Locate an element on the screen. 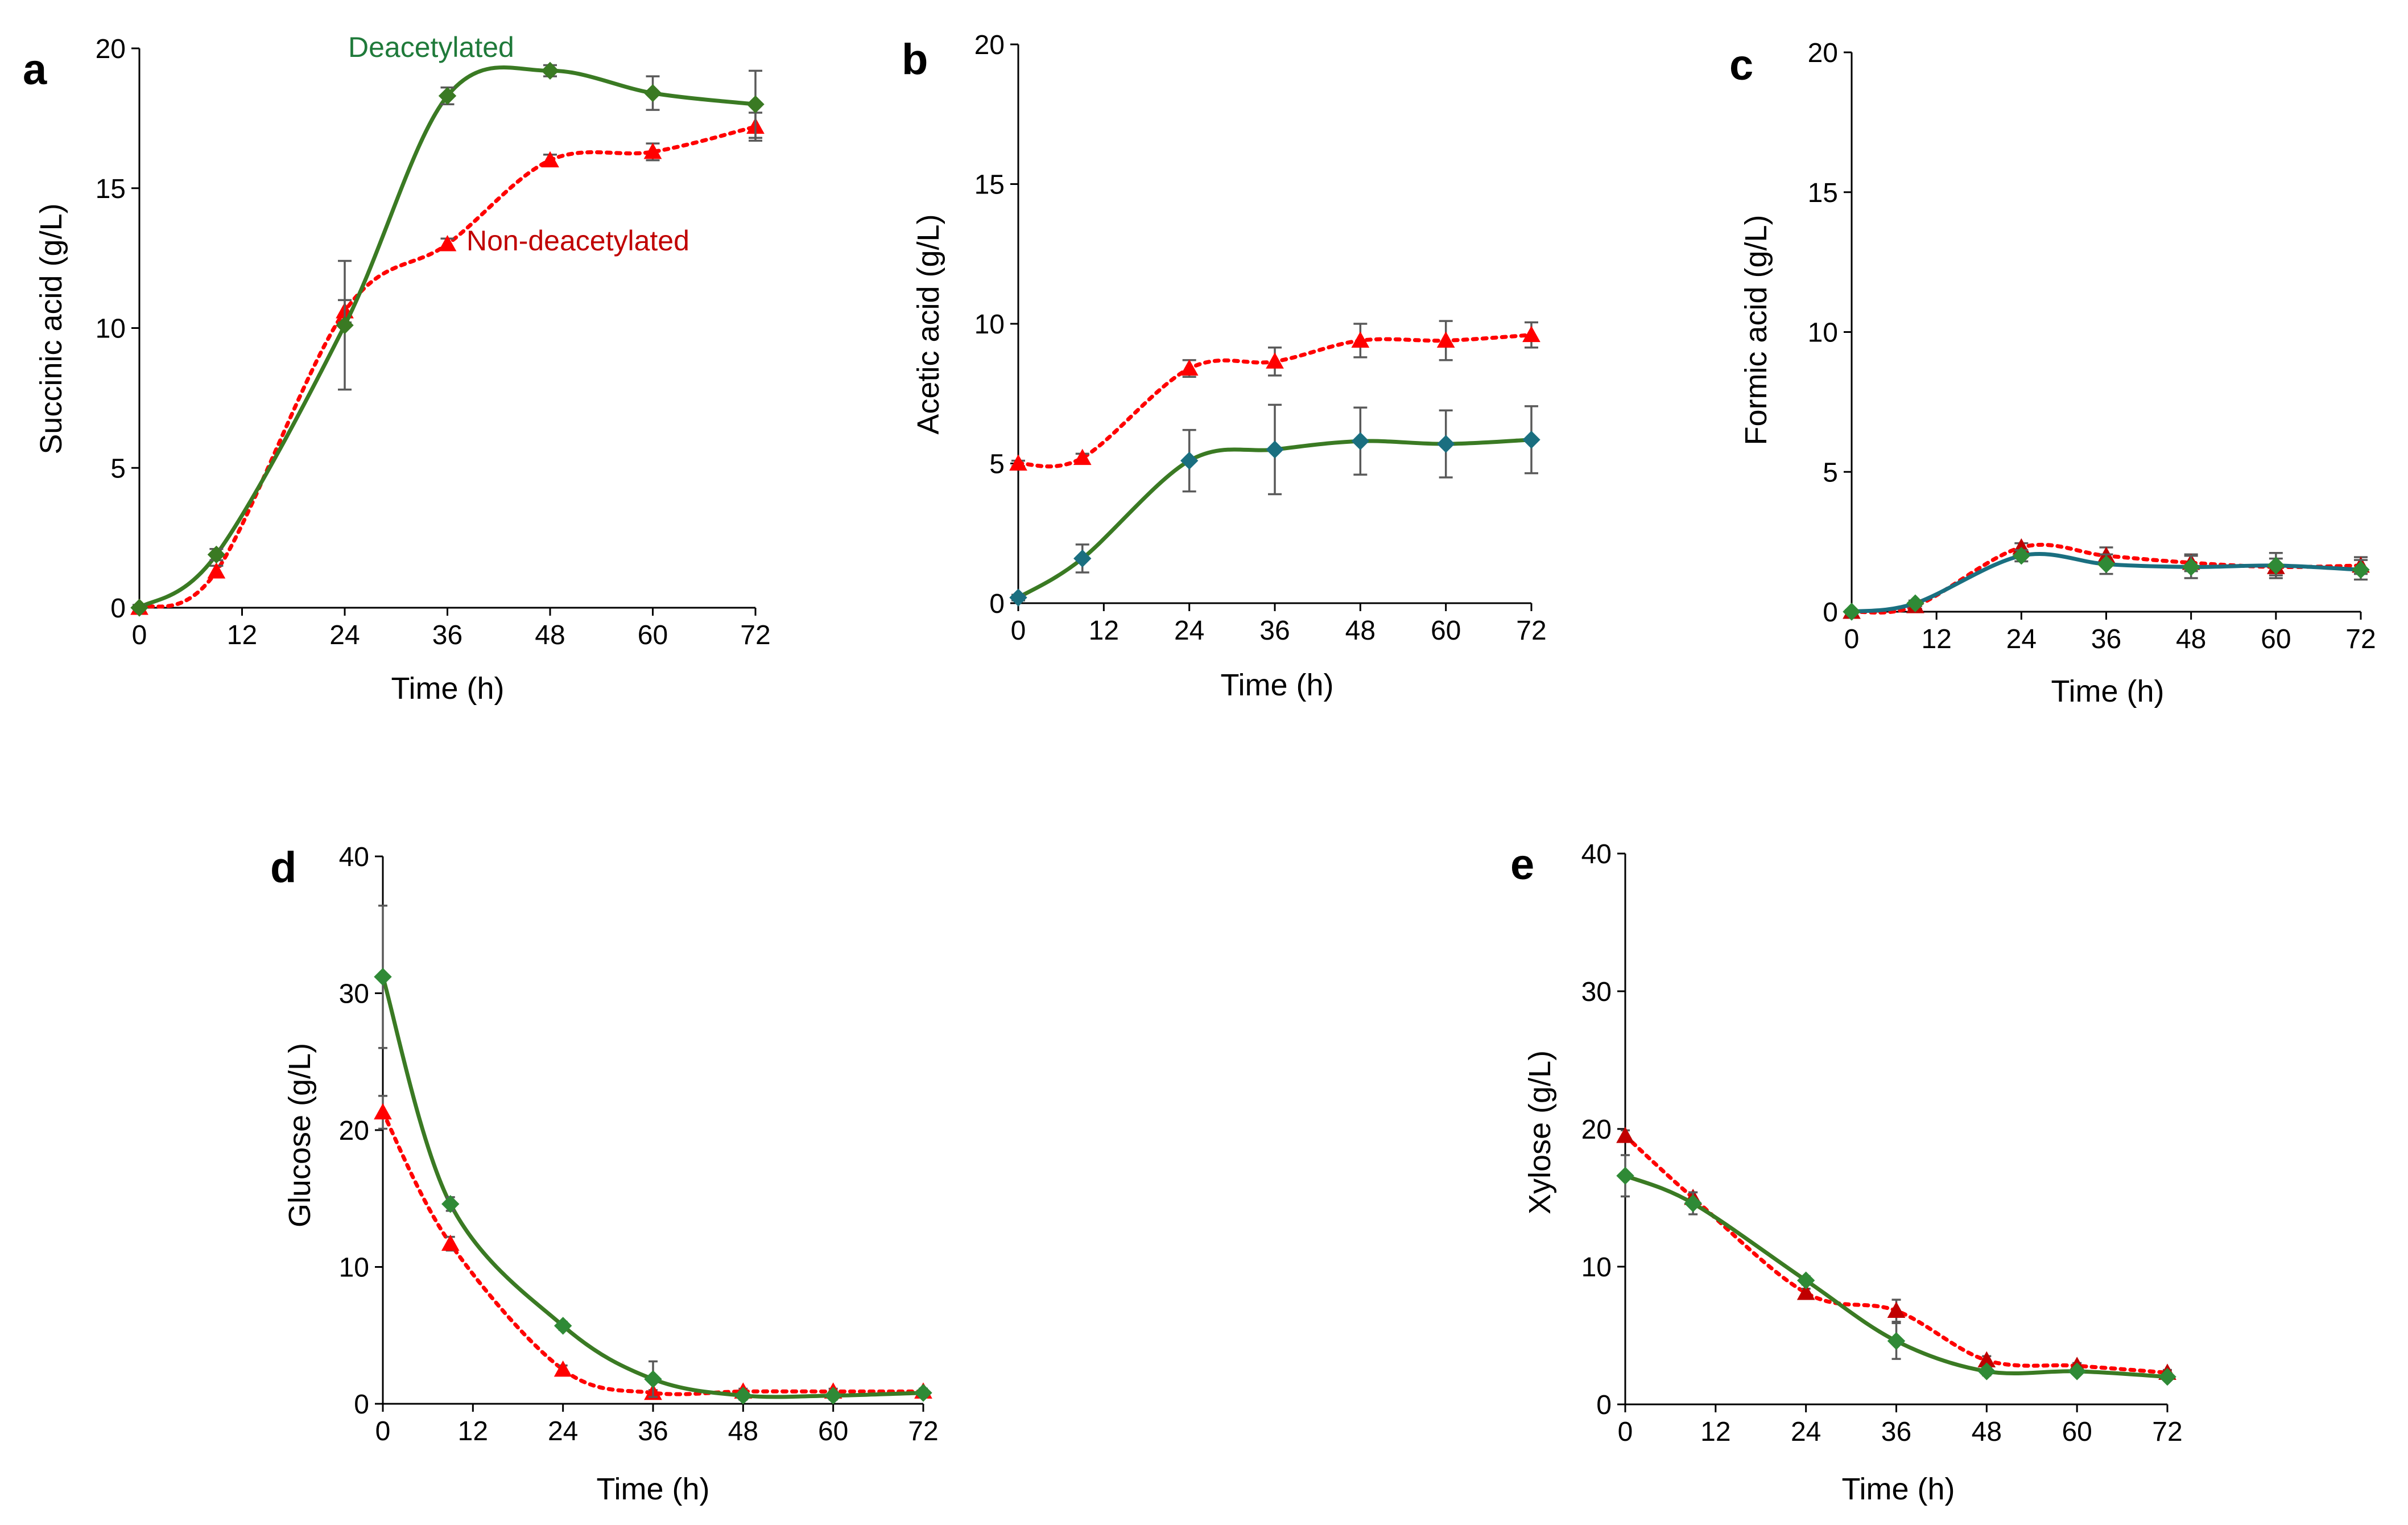  x-tick-label-e-0: 0 is located at coordinates (1625, 1432).